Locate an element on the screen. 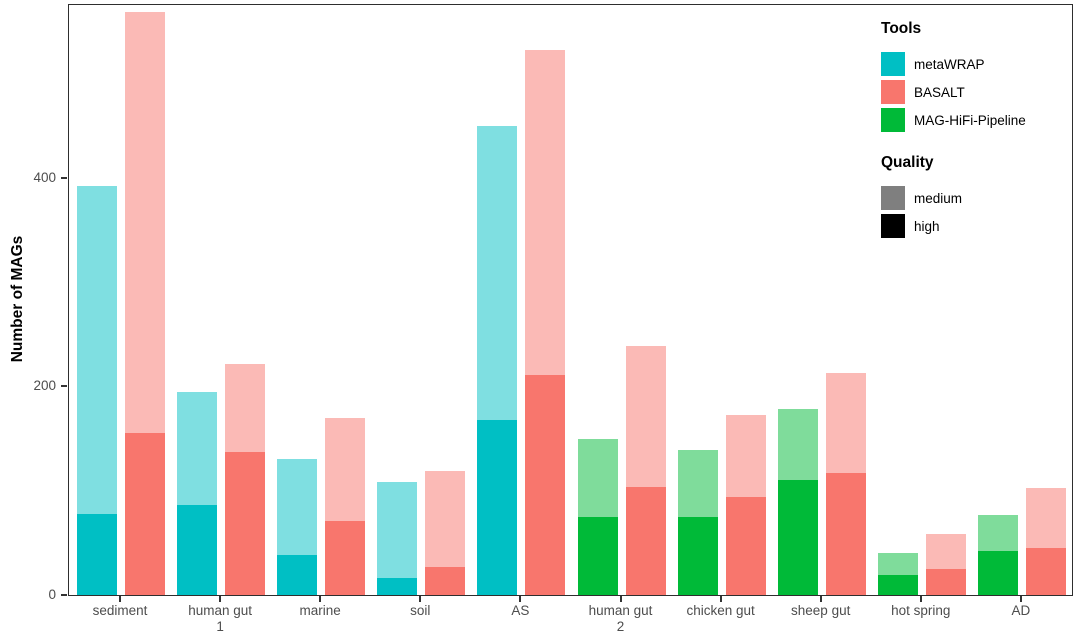 The height and width of the screenshot is (642, 1080). bar-segment-high-marine-BASALT is located at coordinates (345, 557).